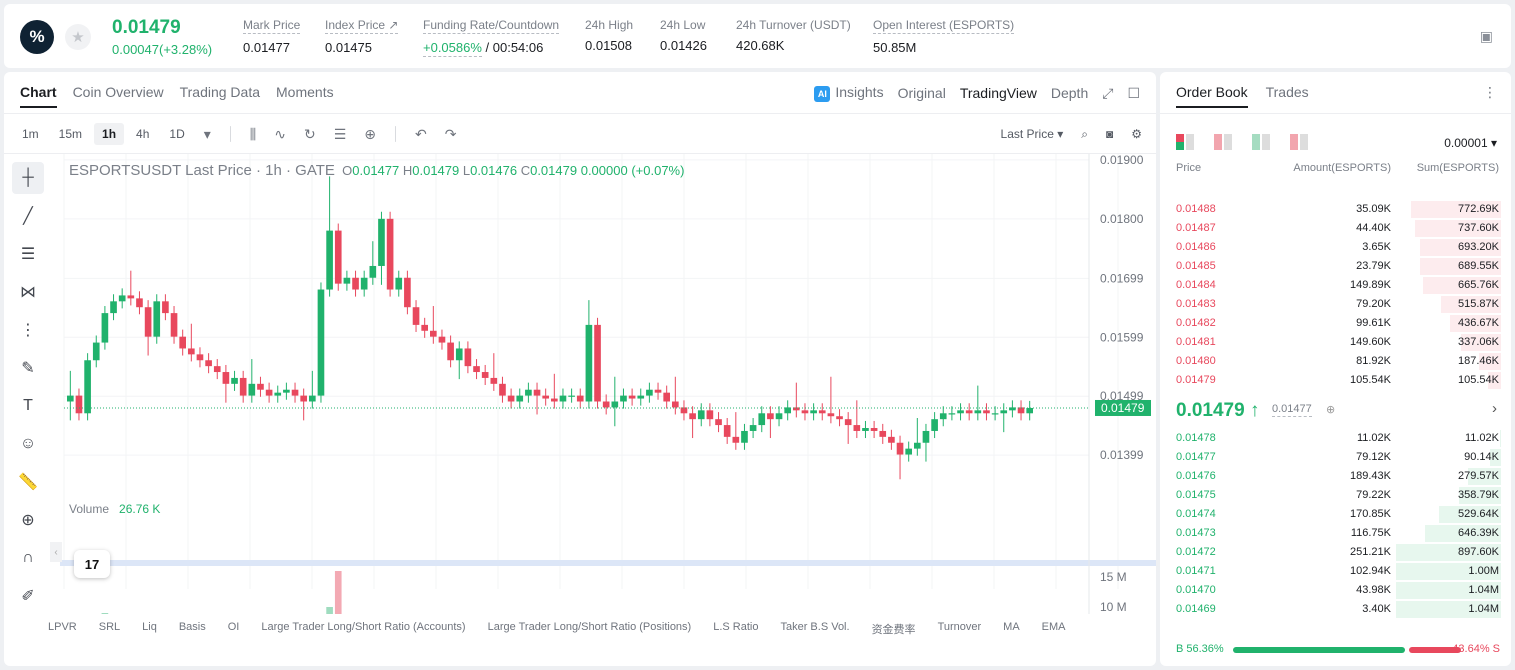  Describe the element at coordinates (1490, 92) in the screenshot. I see `more-icon: ⋮` at that location.